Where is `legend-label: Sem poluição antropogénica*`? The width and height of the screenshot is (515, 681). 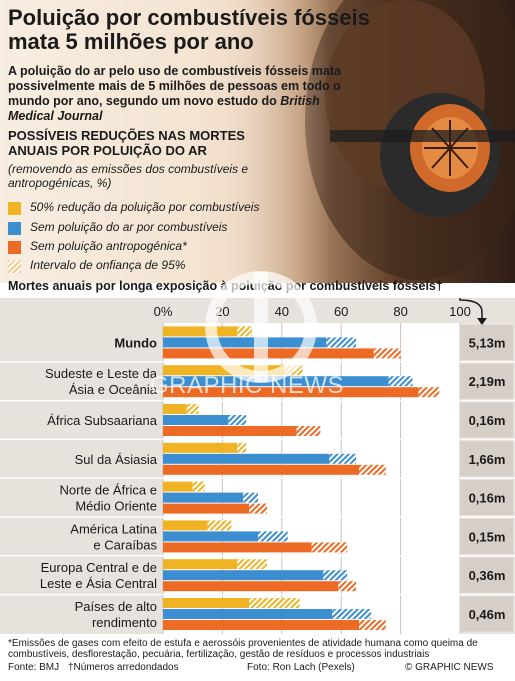 legend-label: Sem poluição antropogénica* is located at coordinates (108, 246).